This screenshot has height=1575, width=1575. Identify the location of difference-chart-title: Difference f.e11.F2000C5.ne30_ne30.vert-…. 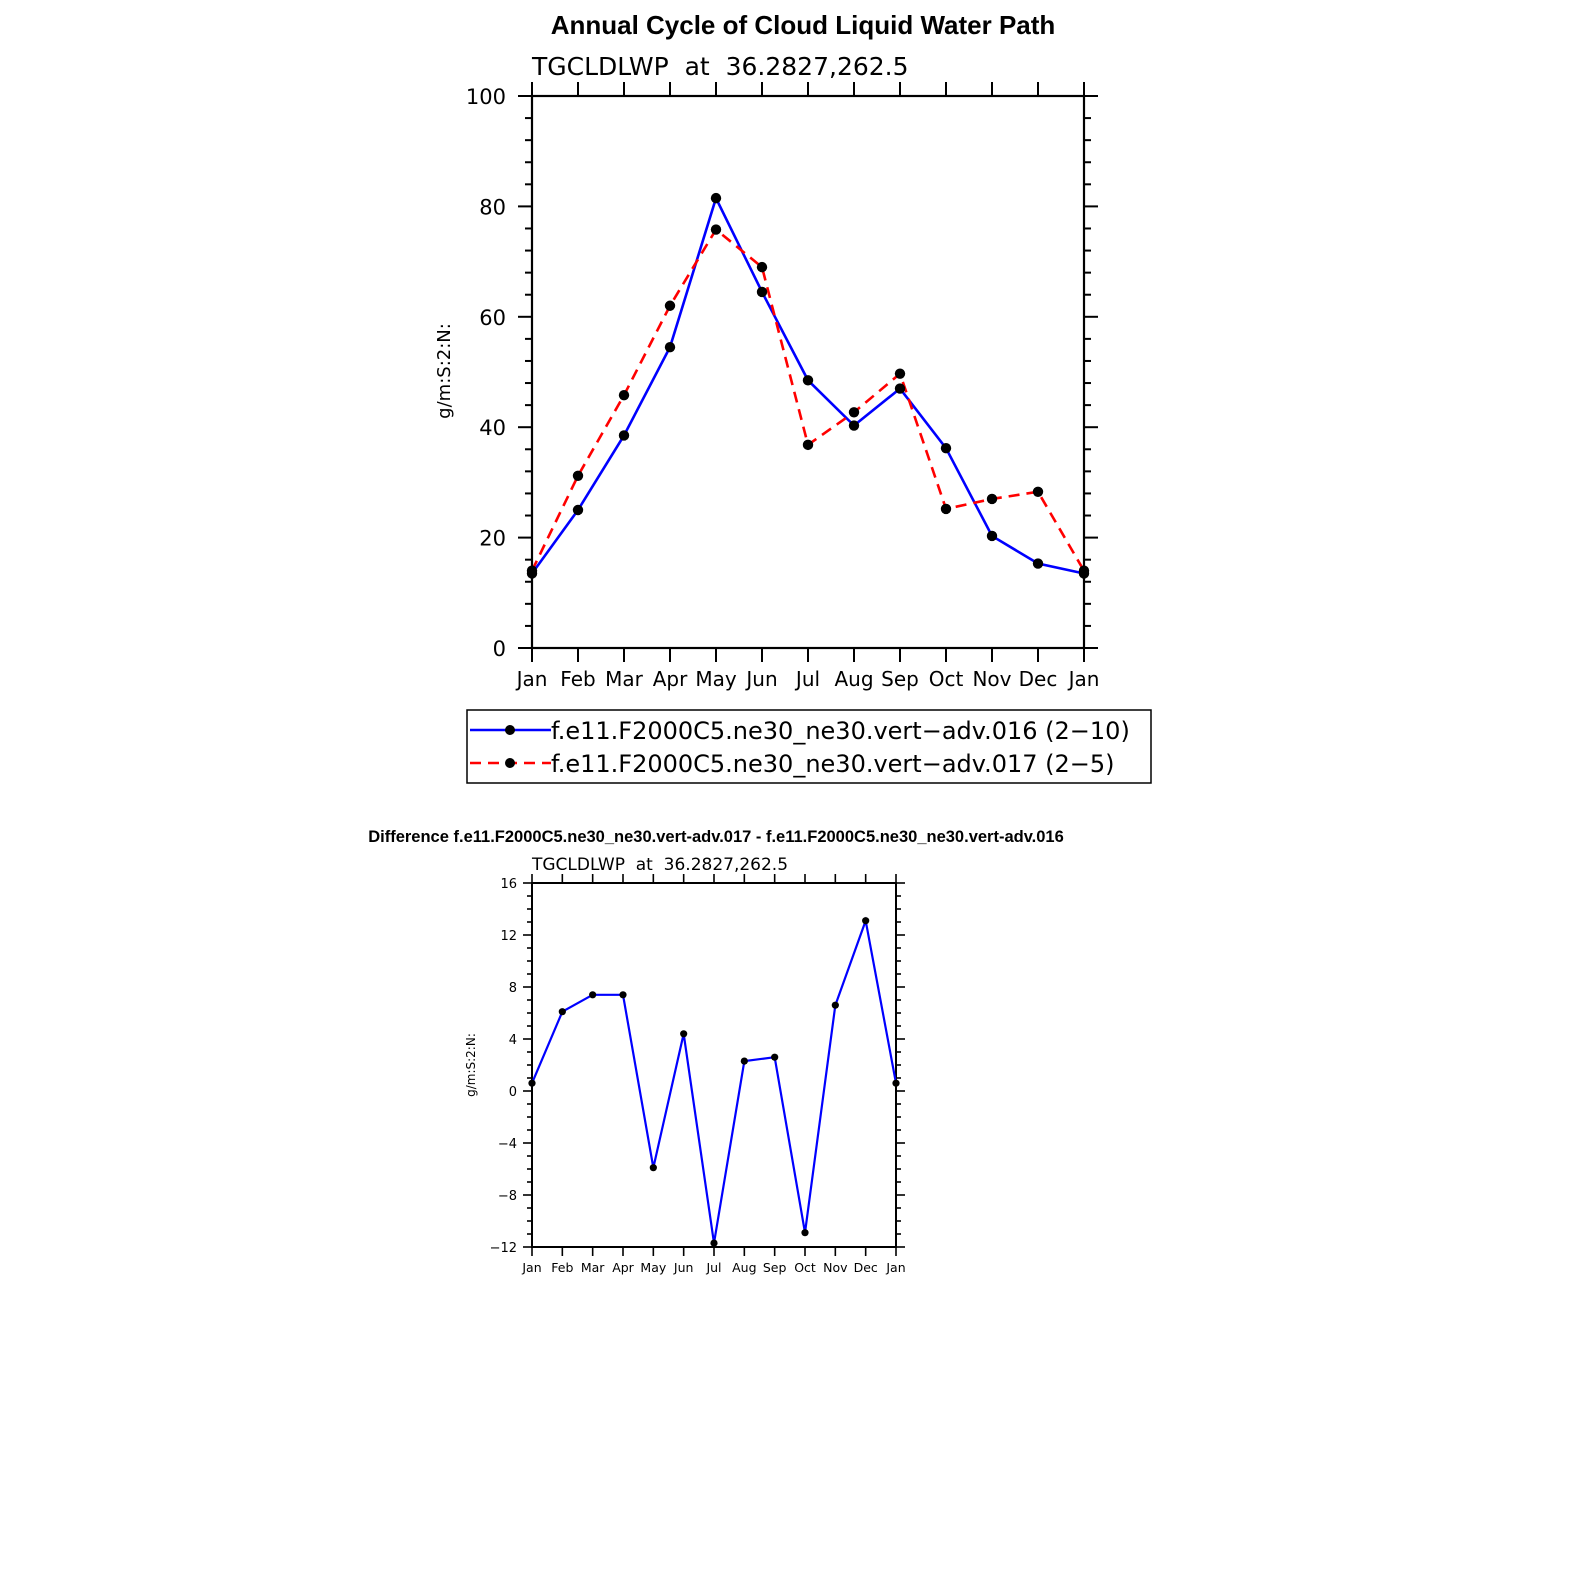
(716, 837).